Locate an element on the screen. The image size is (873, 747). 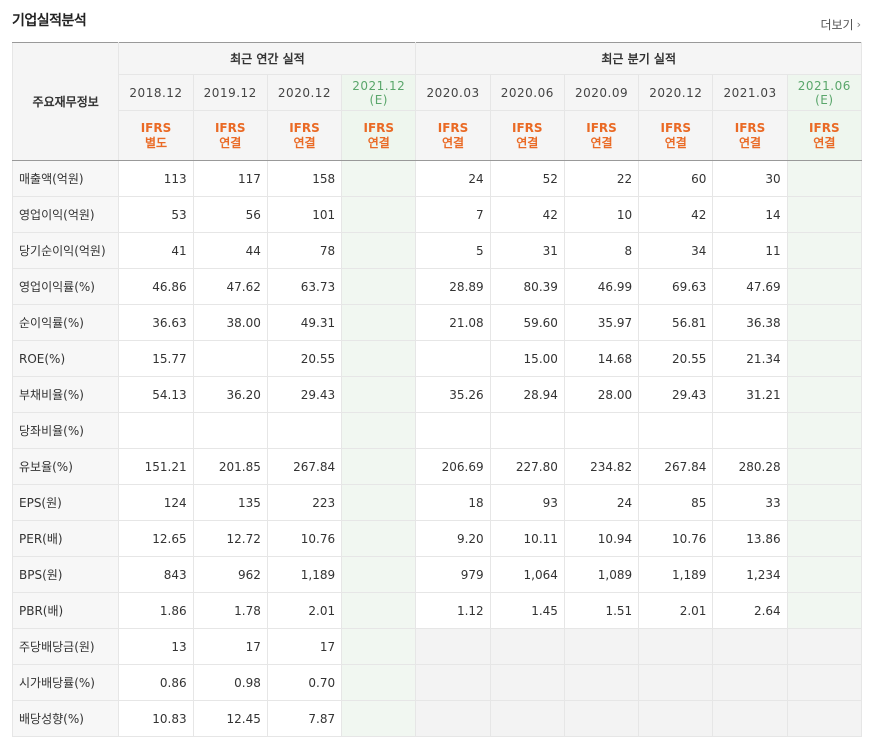
value-cell: 2.64 is located at coordinates (750, 610).